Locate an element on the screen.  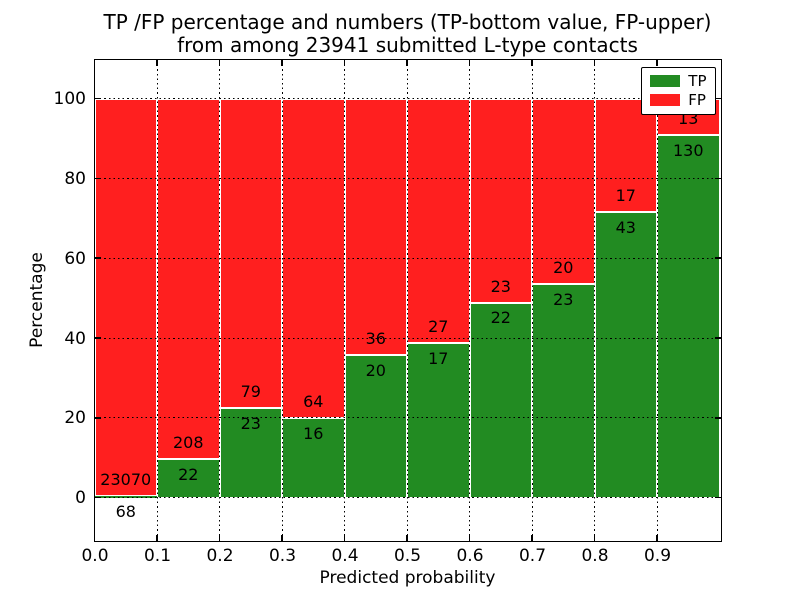
legend-item-fp: FP is located at coordinates (678, 99).